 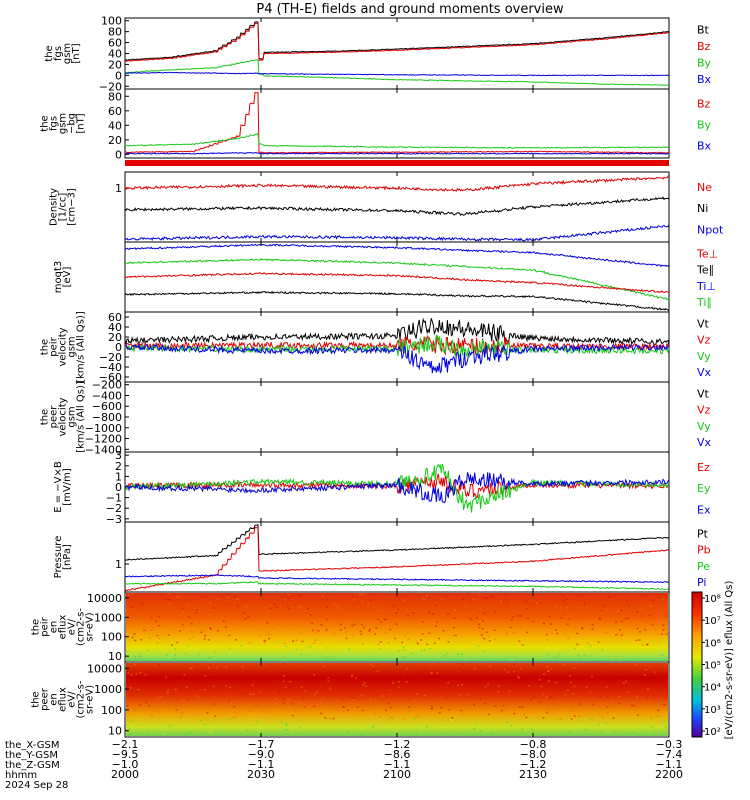 What do you see at coordinates (107, 395) in the screenshot?
I see `y-tick-label: −400` at bounding box center [107, 395].